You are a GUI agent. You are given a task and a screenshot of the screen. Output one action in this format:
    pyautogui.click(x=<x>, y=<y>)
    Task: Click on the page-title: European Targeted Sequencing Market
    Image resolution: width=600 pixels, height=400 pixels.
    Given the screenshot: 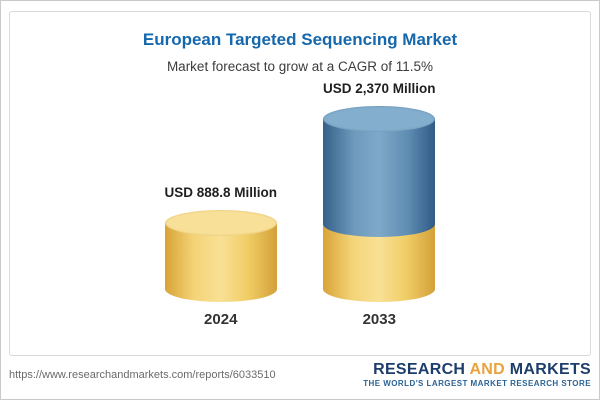 What is the action you would take?
    pyautogui.click(x=300, y=39)
    